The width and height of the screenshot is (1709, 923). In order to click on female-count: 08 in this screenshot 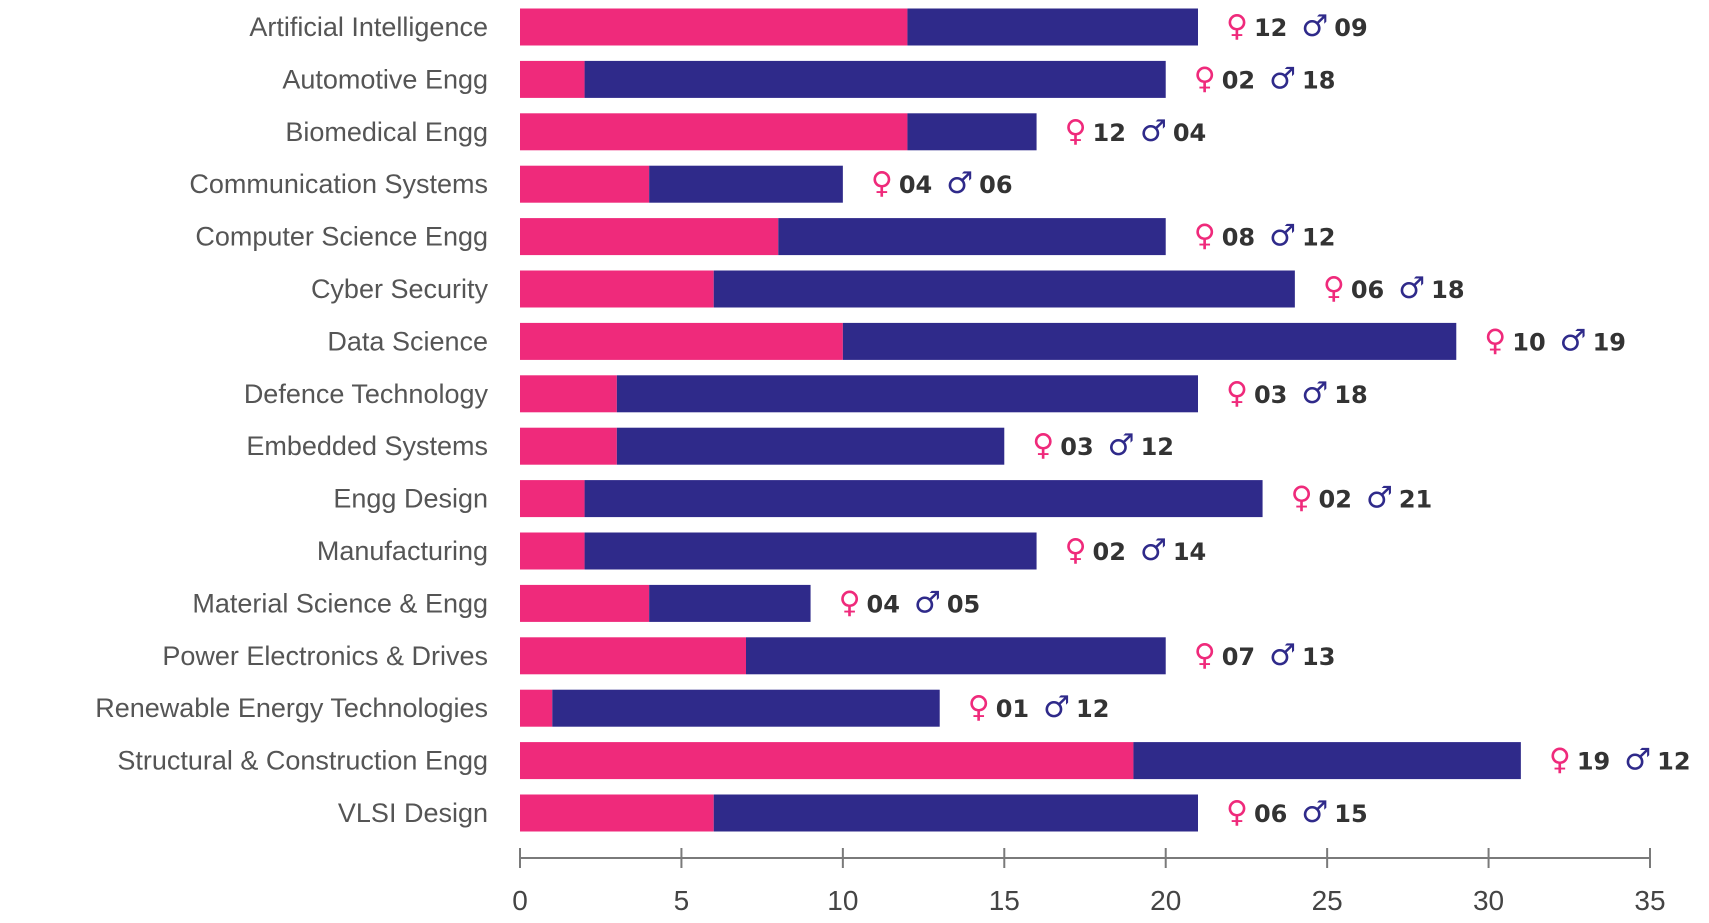, I will do `click(1238, 238)`.